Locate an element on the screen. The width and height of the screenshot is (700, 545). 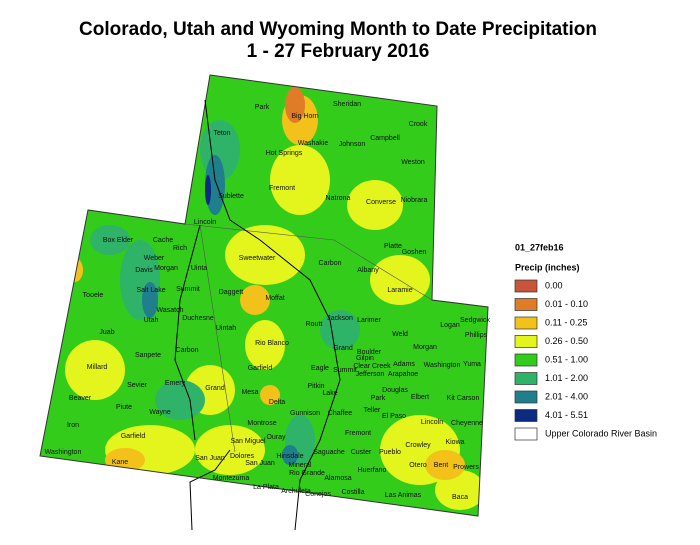
county-label: Converse is located at coordinates (381, 202).